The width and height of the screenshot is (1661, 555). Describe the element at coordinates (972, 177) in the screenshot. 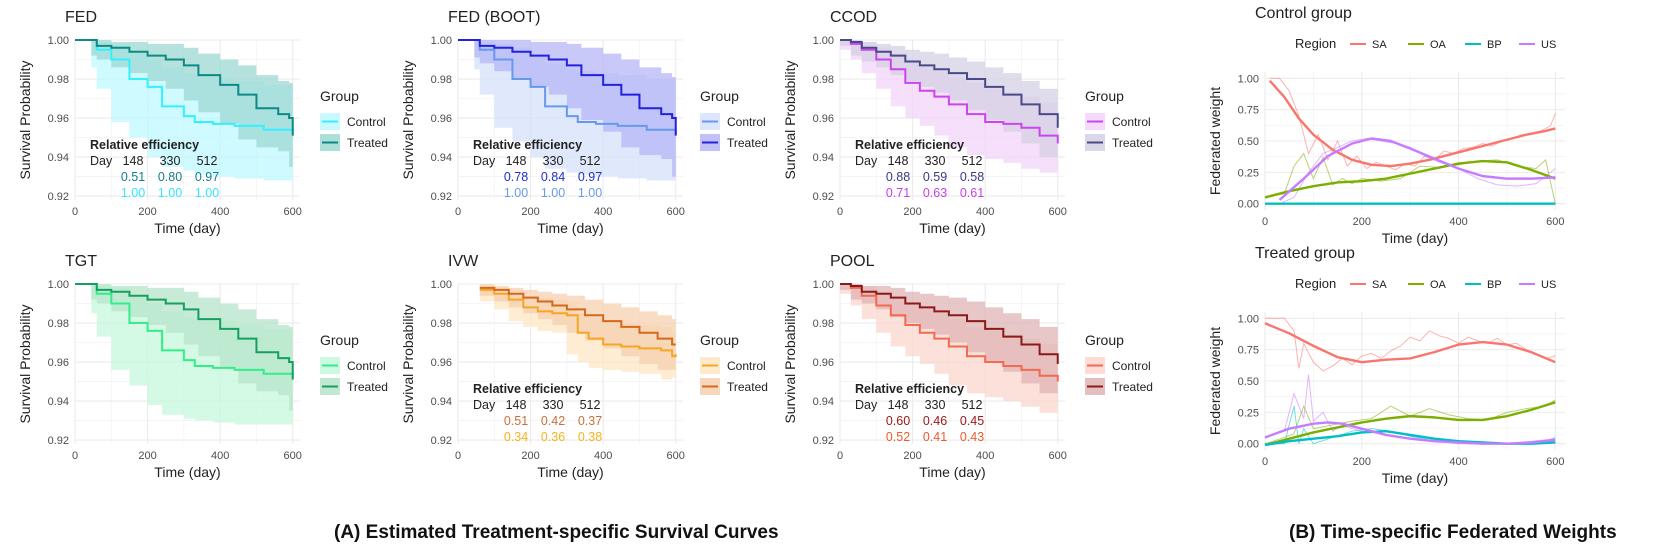

I see `efficiency-value: 0.58` at that location.